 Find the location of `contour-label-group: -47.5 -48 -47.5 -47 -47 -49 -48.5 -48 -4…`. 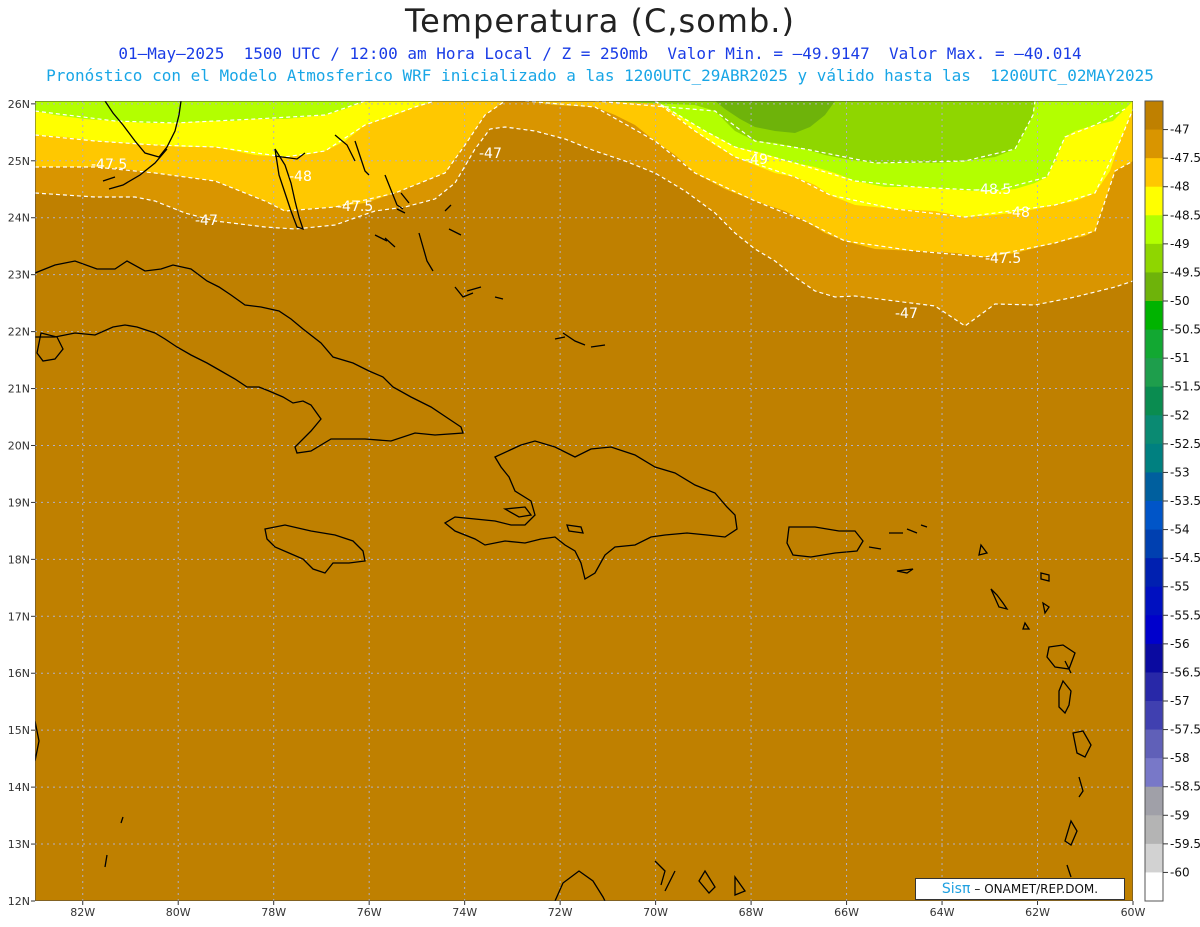

contour-label-group: -47.5 -48 -47.5 -47 -47 -49 -48.5 -48 -4… is located at coordinates (560, 234).